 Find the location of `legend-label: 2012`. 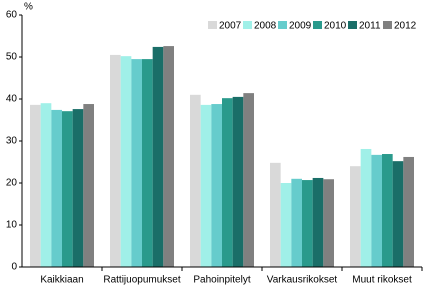

legend-label: 2012 is located at coordinates (405, 26).